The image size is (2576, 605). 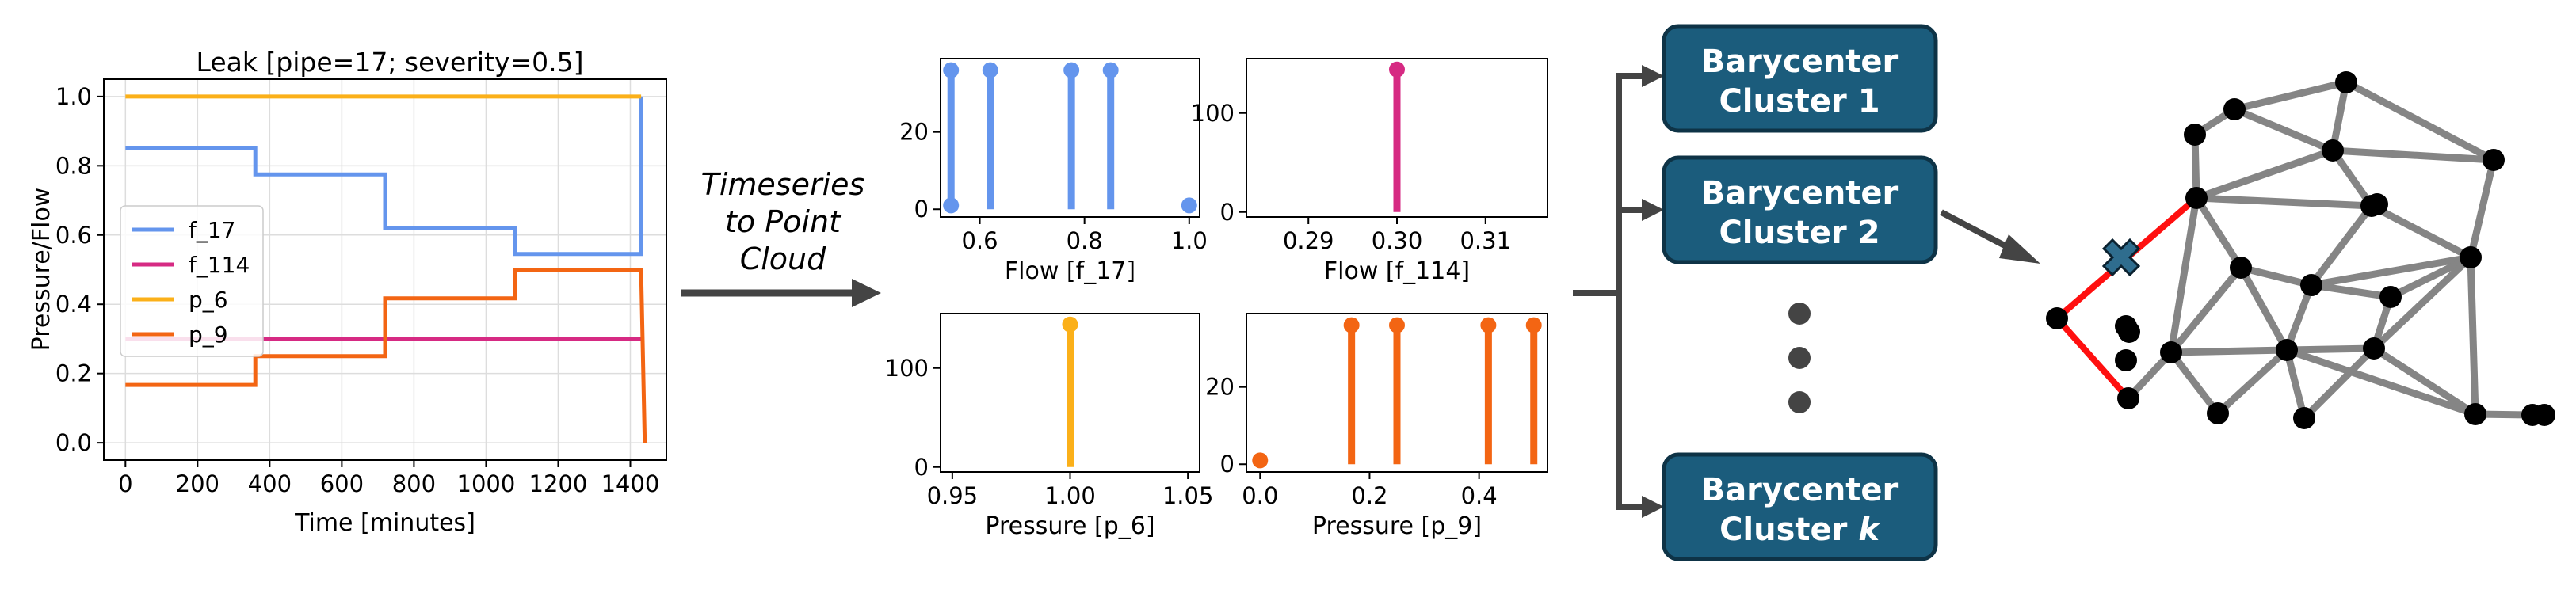 I want to click on x-axis-label: Pressure [p_9], so click(x=1397, y=526).